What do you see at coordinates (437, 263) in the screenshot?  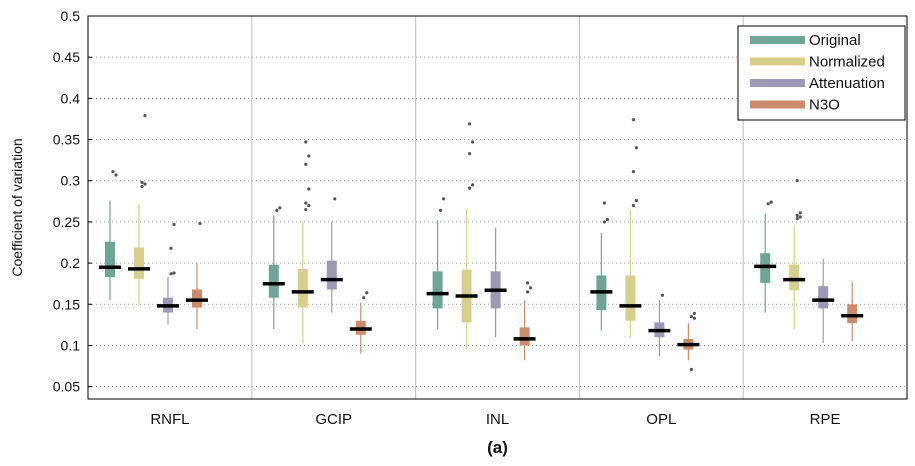 I see `box-original-inl` at bounding box center [437, 263].